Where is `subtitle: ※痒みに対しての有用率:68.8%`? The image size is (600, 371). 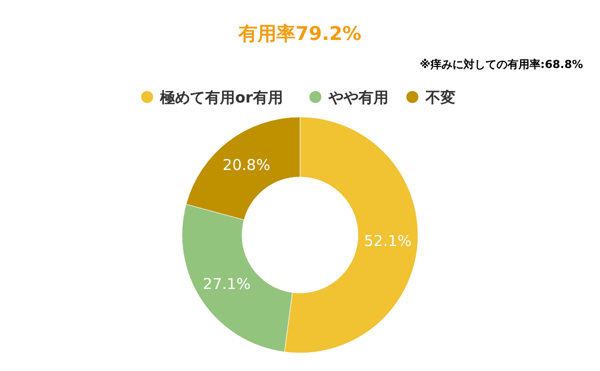 subtitle: ※痒みに対しての有用率:68.8% is located at coordinates (501, 64).